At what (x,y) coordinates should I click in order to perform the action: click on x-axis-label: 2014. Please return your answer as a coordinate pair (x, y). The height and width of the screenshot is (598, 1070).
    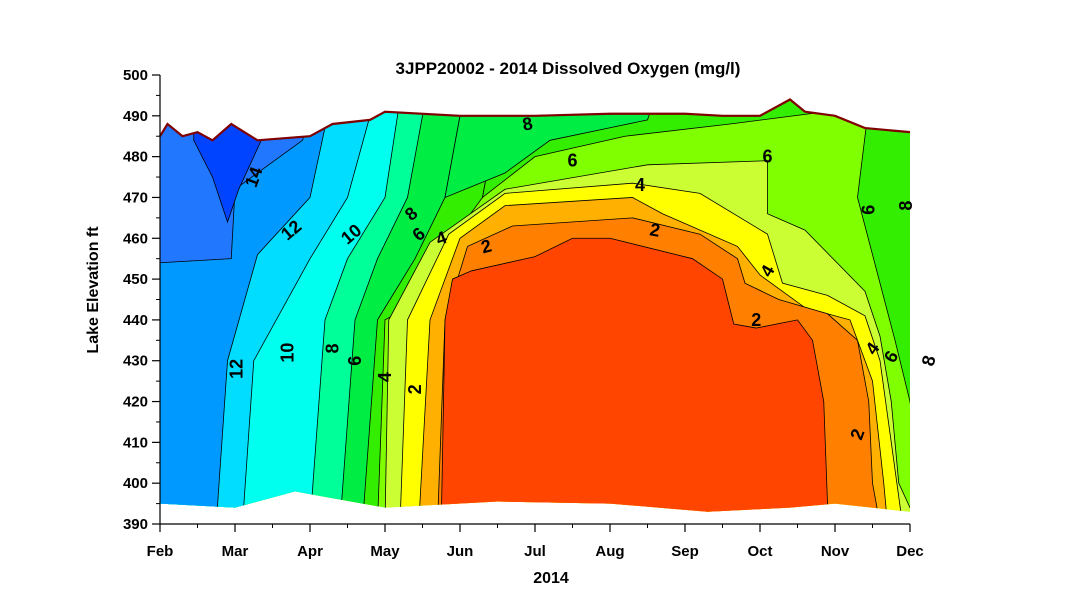
    Looking at the image, I should click on (551, 578).